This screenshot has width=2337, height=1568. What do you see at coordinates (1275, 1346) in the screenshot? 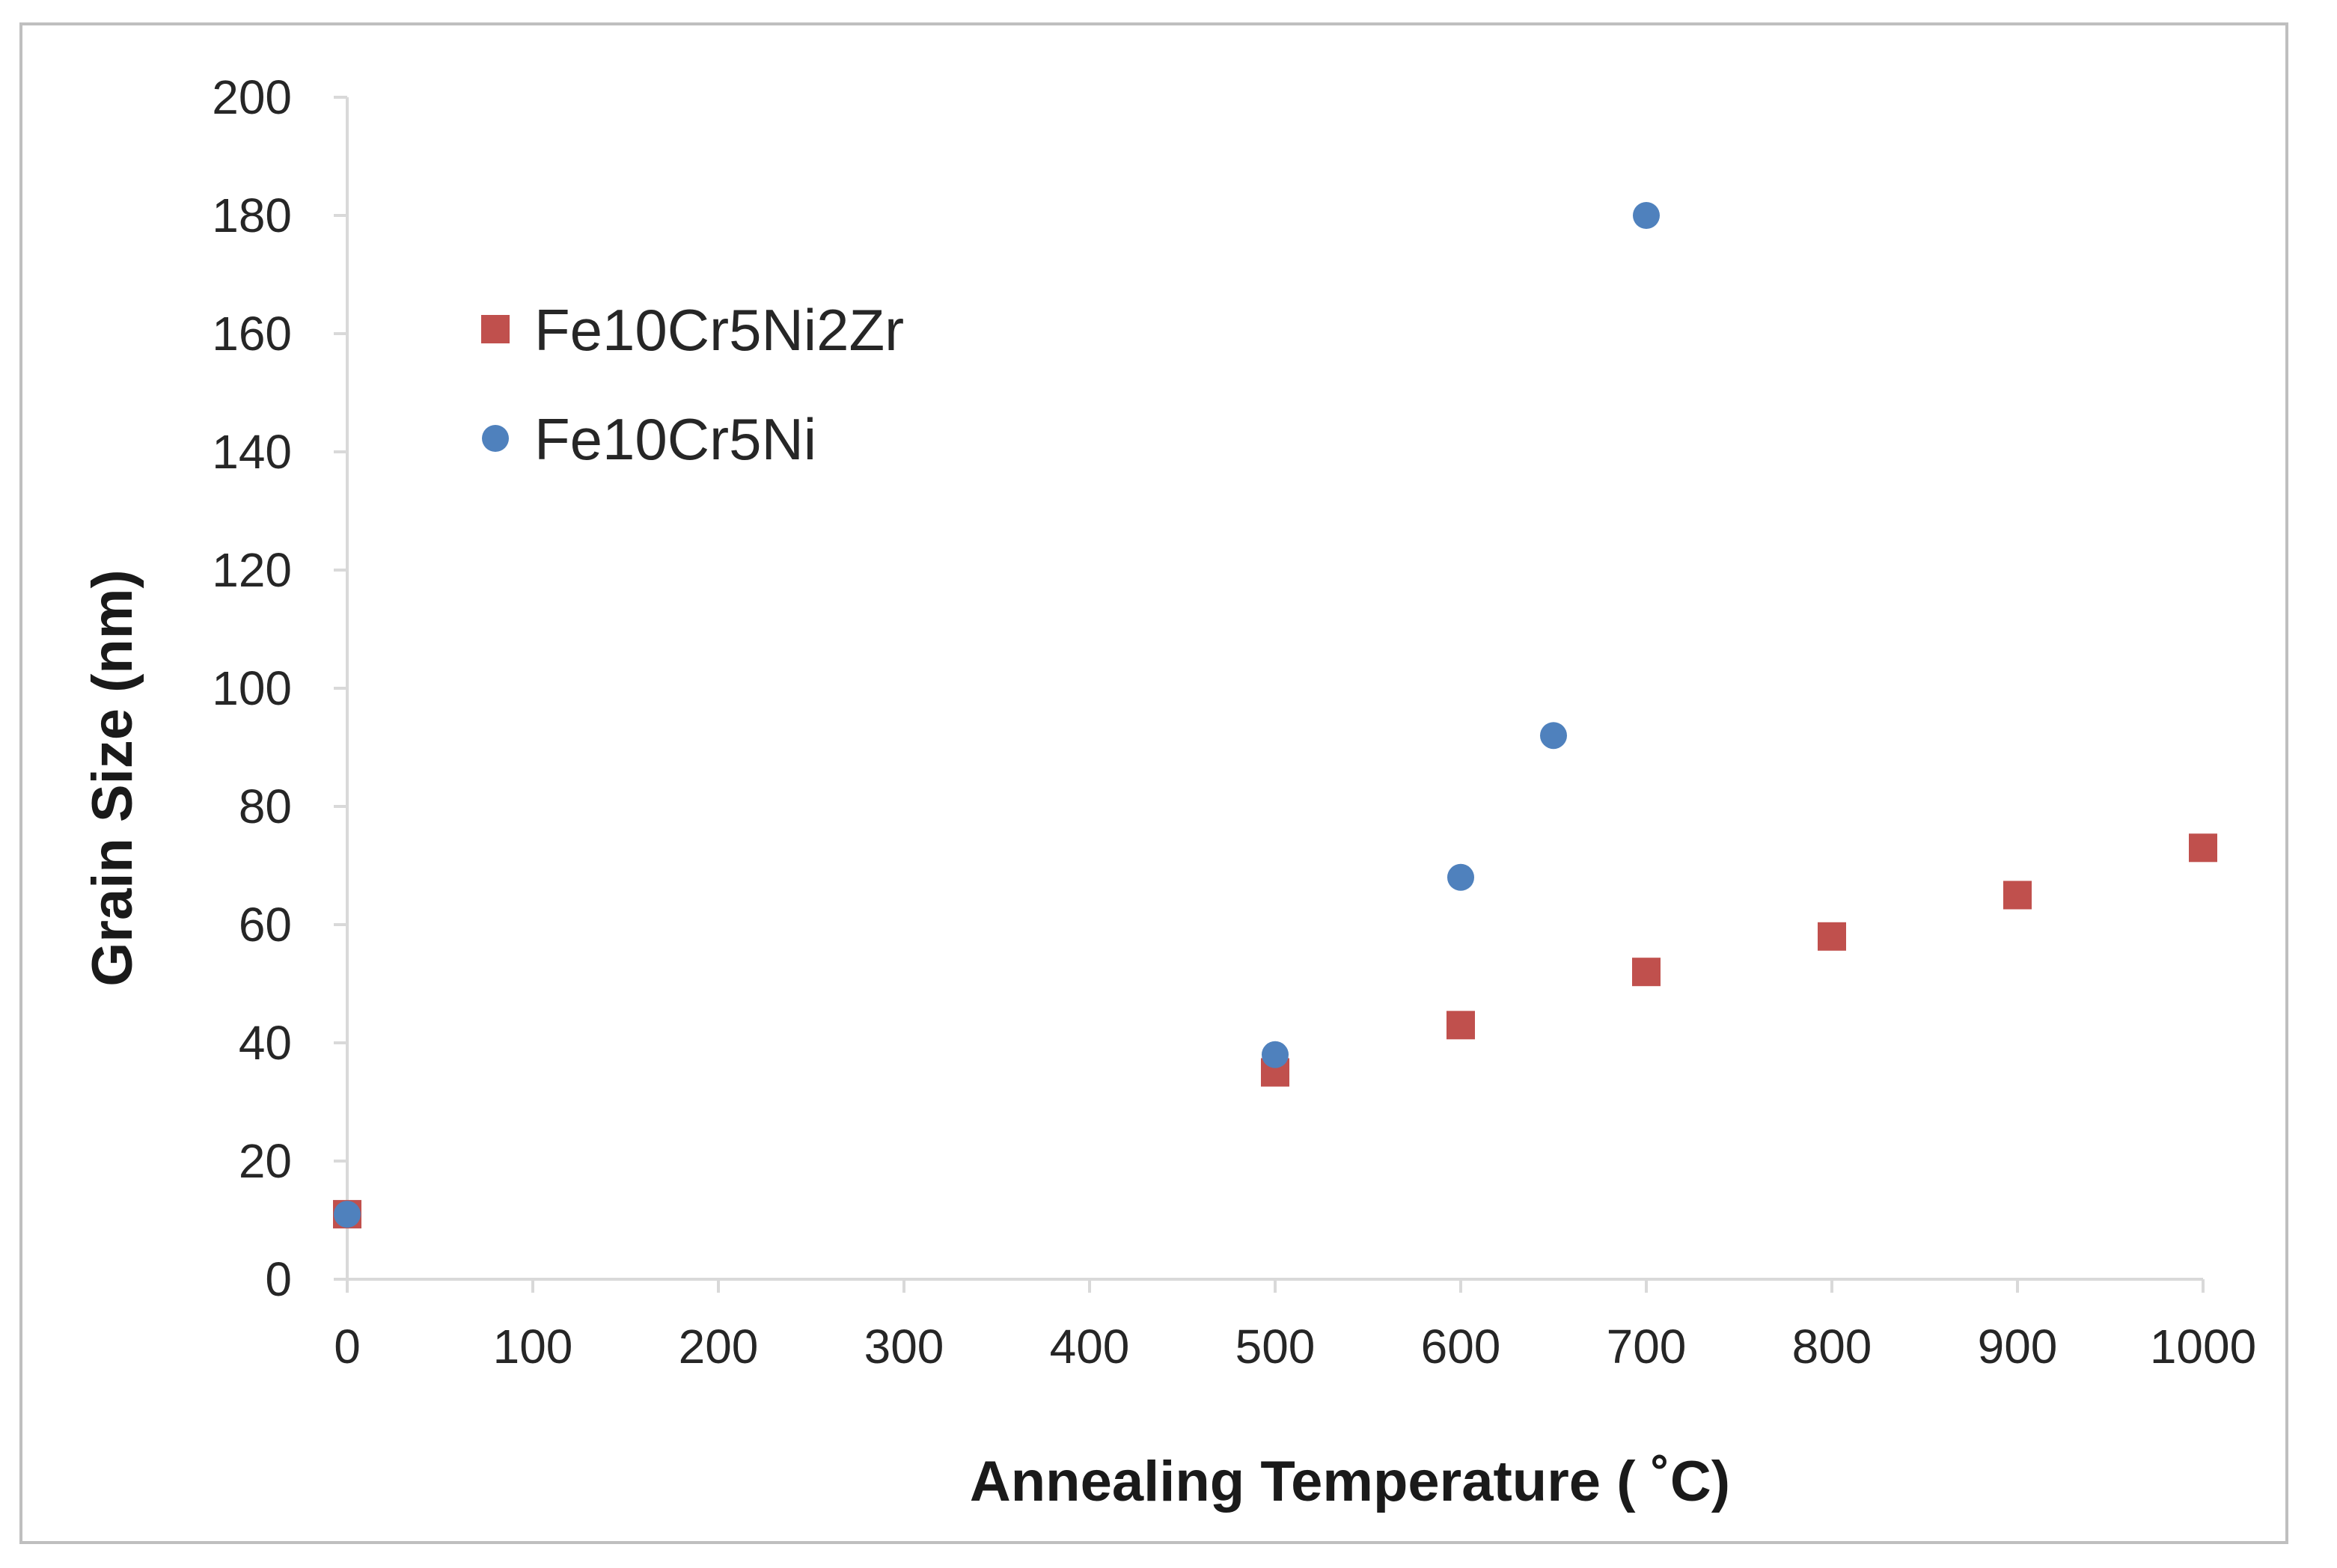
I see `x-tick-label: 500` at bounding box center [1275, 1346].